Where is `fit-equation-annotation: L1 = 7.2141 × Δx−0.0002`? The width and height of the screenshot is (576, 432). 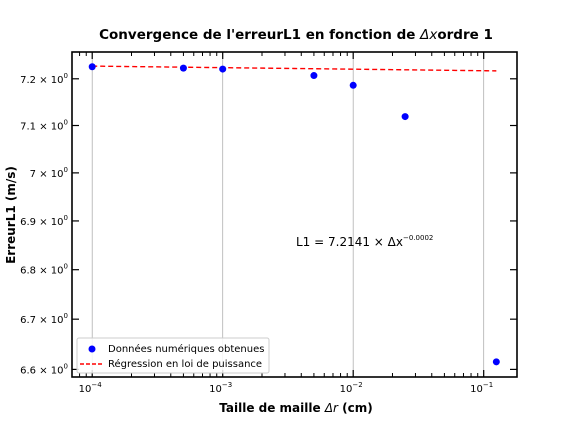
fit-equation-annotation: L1 = 7.2141 × Δx−0.0002 is located at coordinates (364, 241).